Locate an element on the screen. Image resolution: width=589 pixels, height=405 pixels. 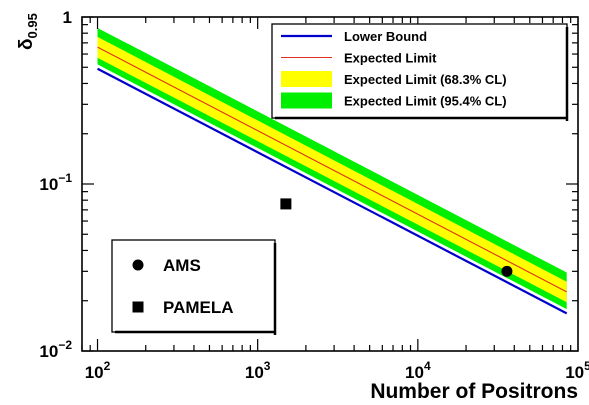
x-tick-label-exp: 3 is located at coordinates (267, 366).